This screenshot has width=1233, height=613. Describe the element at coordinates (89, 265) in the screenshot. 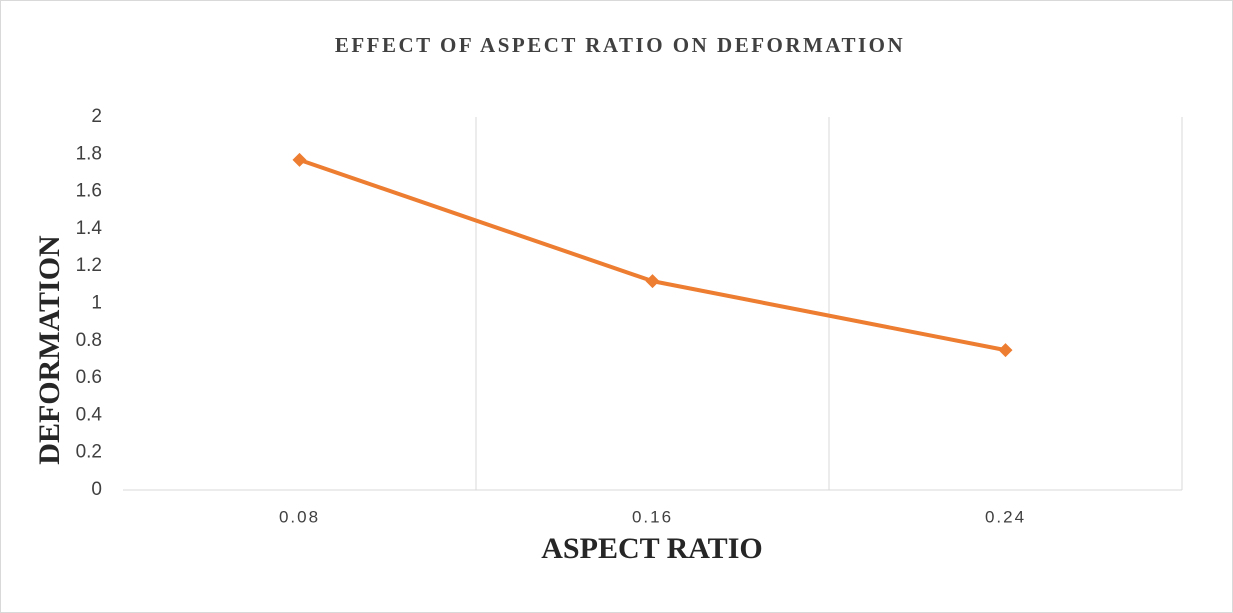

I see `y-tick-label: 1.2` at that location.